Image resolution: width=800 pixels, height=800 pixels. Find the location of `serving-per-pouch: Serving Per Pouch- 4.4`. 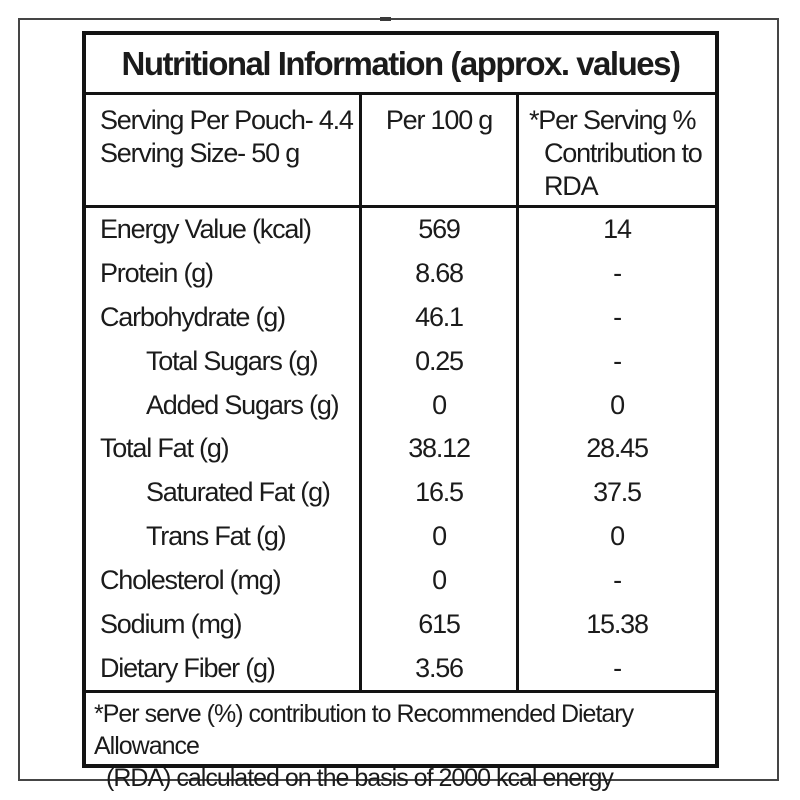

serving-per-pouch: Serving Per Pouch- 4.4 is located at coordinates (227, 120).